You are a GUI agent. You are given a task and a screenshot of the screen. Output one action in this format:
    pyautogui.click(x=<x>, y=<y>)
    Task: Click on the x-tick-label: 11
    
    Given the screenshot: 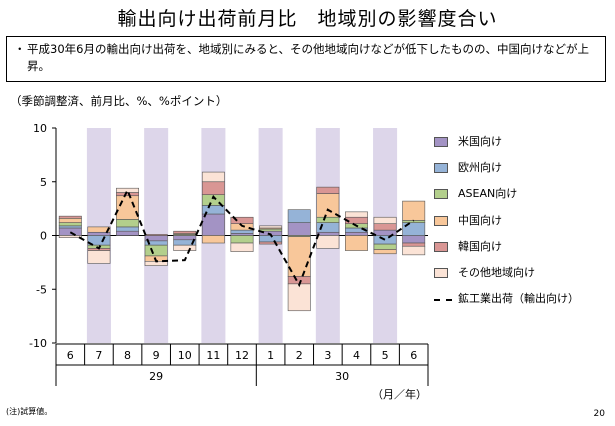 What is the action you would take?
    pyautogui.click(x=213, y=355)
    